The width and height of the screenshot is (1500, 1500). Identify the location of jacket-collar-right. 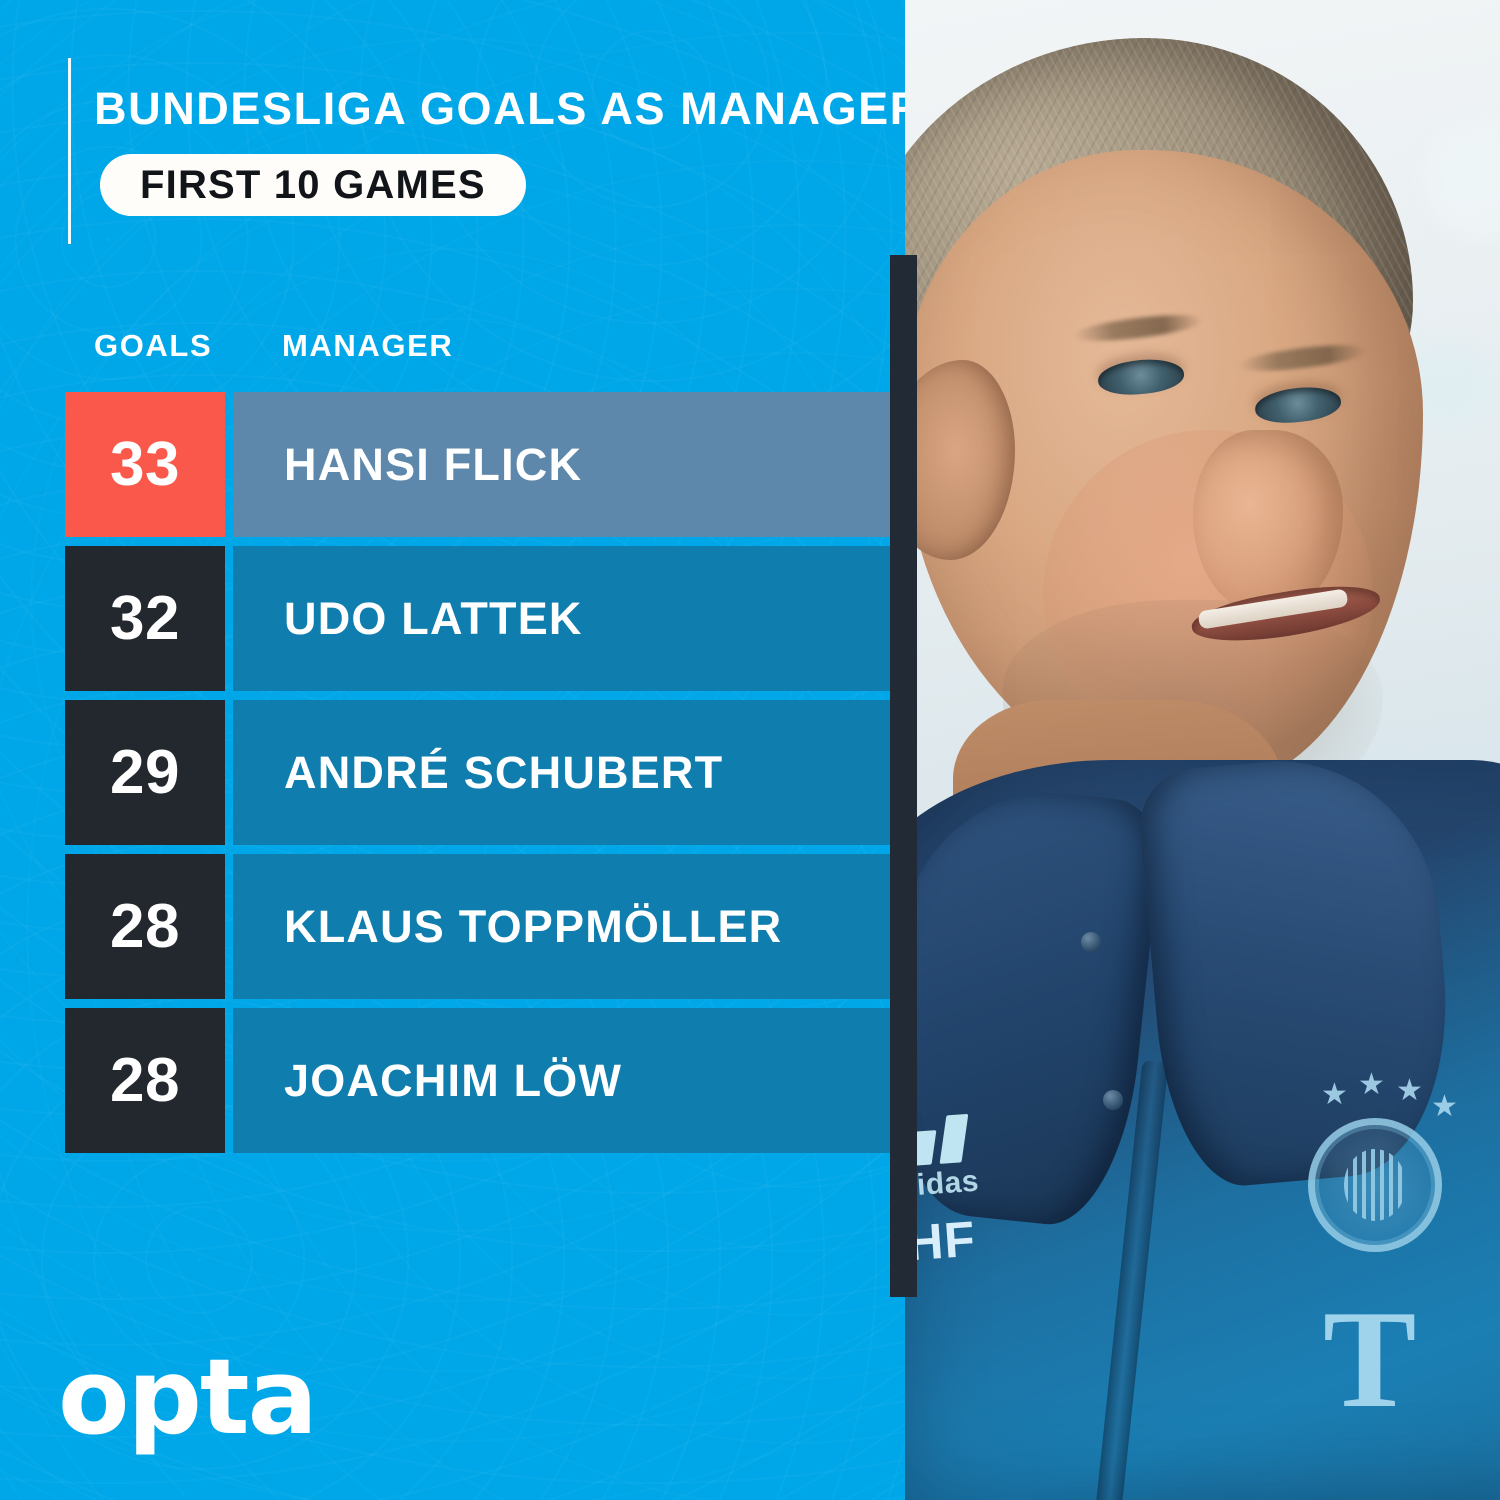
(1298, 970).